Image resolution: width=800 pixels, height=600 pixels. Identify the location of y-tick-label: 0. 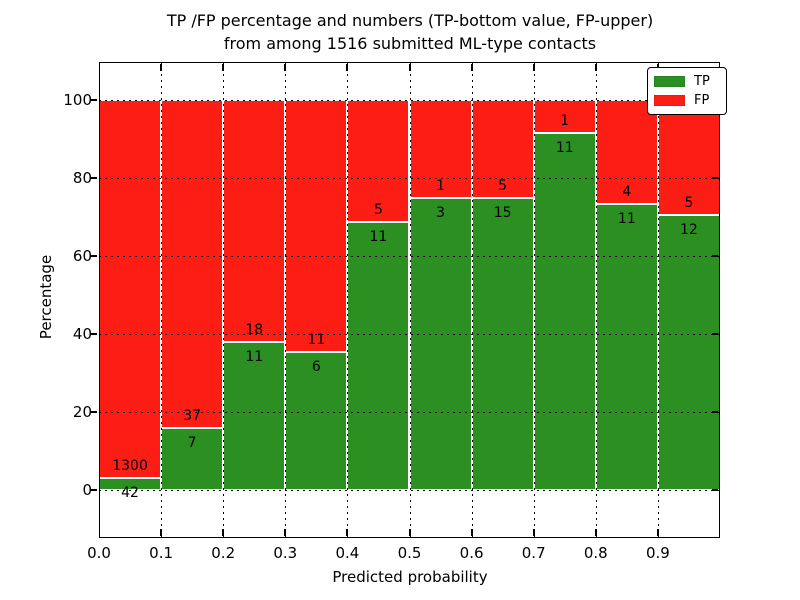
(87, 490).